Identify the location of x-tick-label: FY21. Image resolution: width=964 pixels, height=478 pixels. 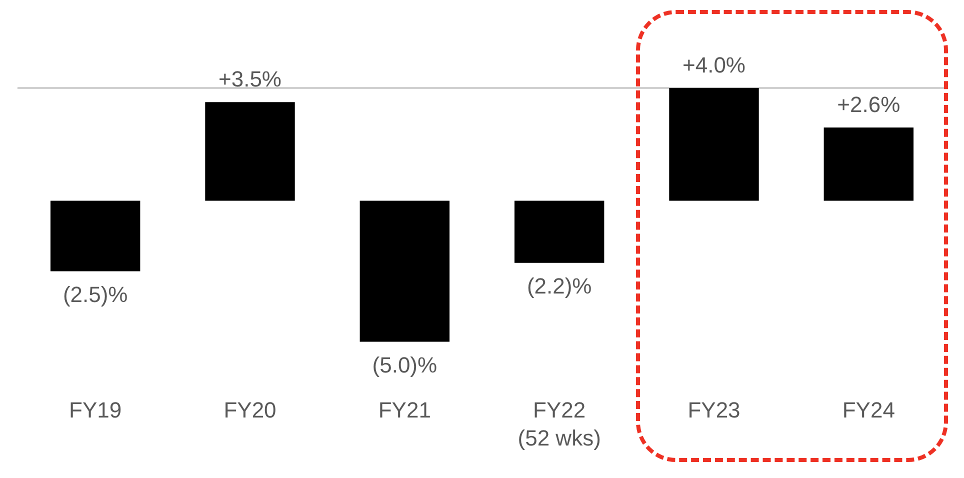
(404, 410).